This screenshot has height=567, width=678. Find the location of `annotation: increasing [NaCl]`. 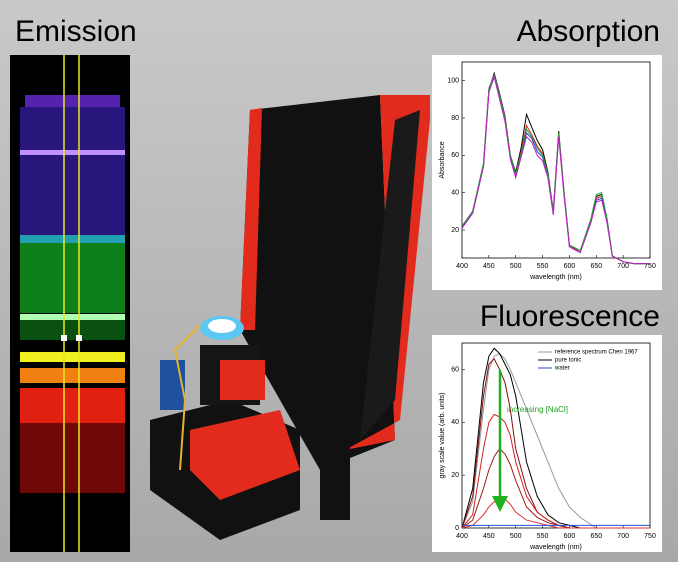

annotation: increasing [NaCl] is located at coordinates (537, 409).